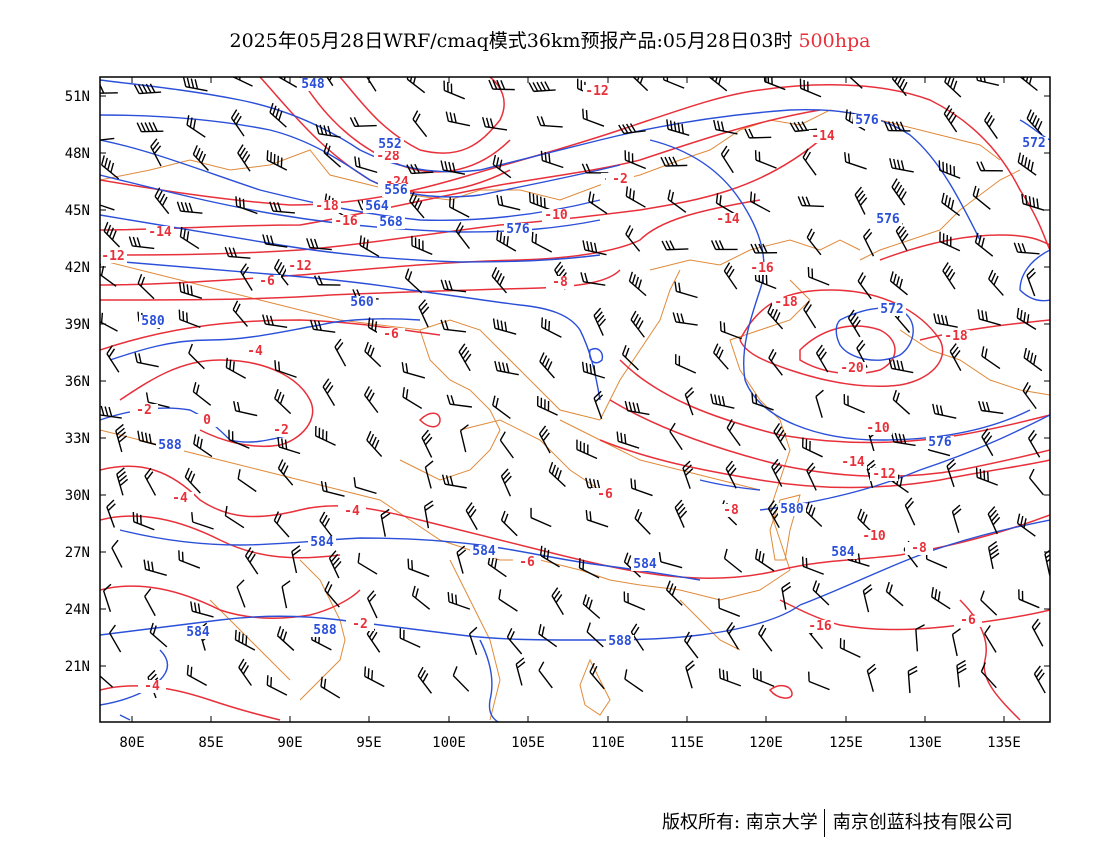  What do you see at coordinates (362, 302) in the screenshot?
I see `geopotential-label: 560` at bounding box center [362, 302].